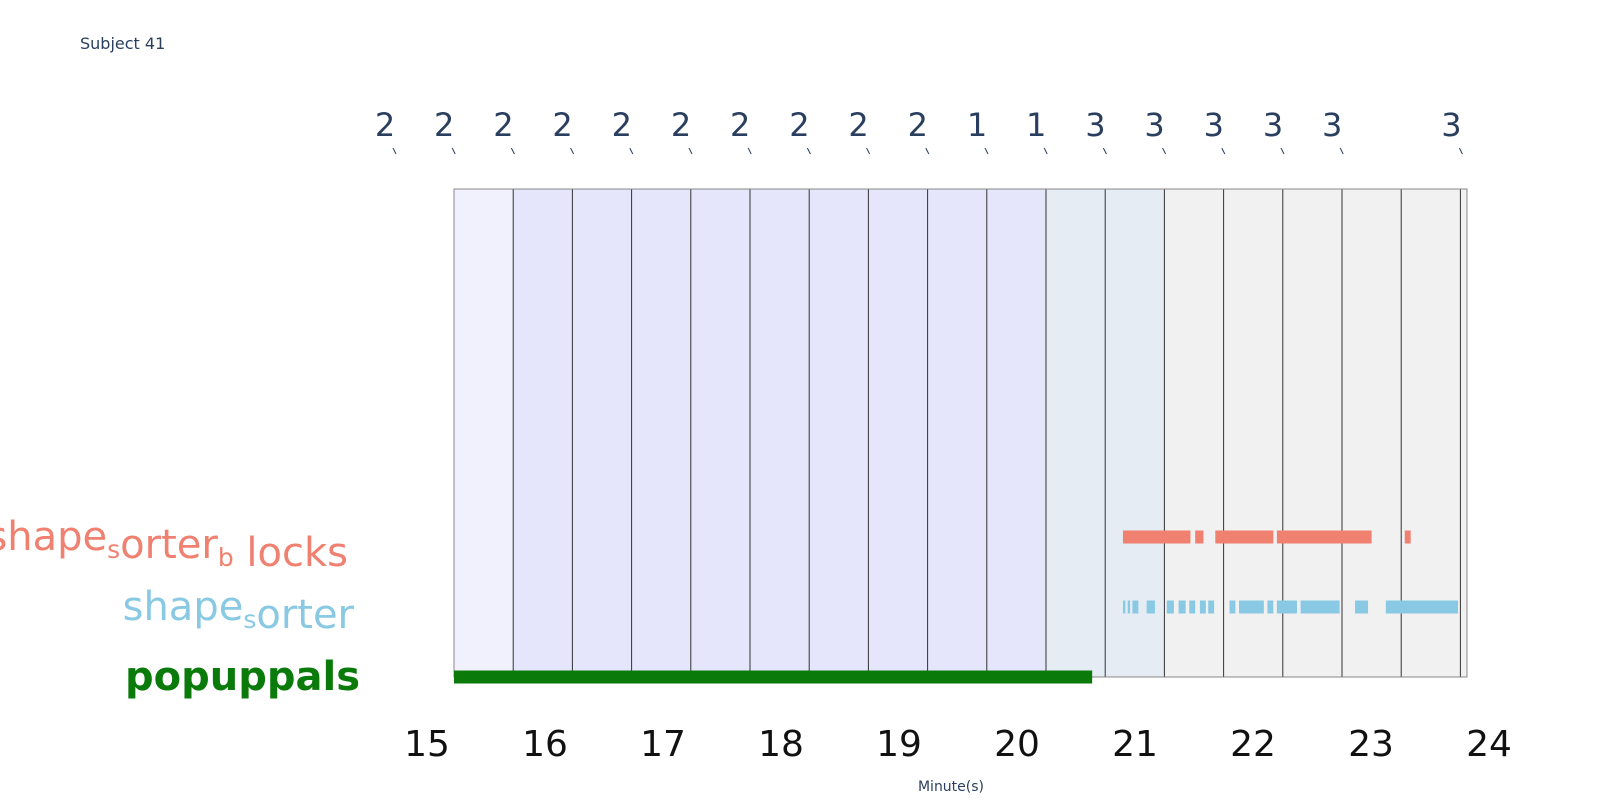 The image size is (1600, 800). What do you see at coordinates (1135, 744) in the screenshot?
I see `x-tick-label: 21` at bounding box center [1135, 744].